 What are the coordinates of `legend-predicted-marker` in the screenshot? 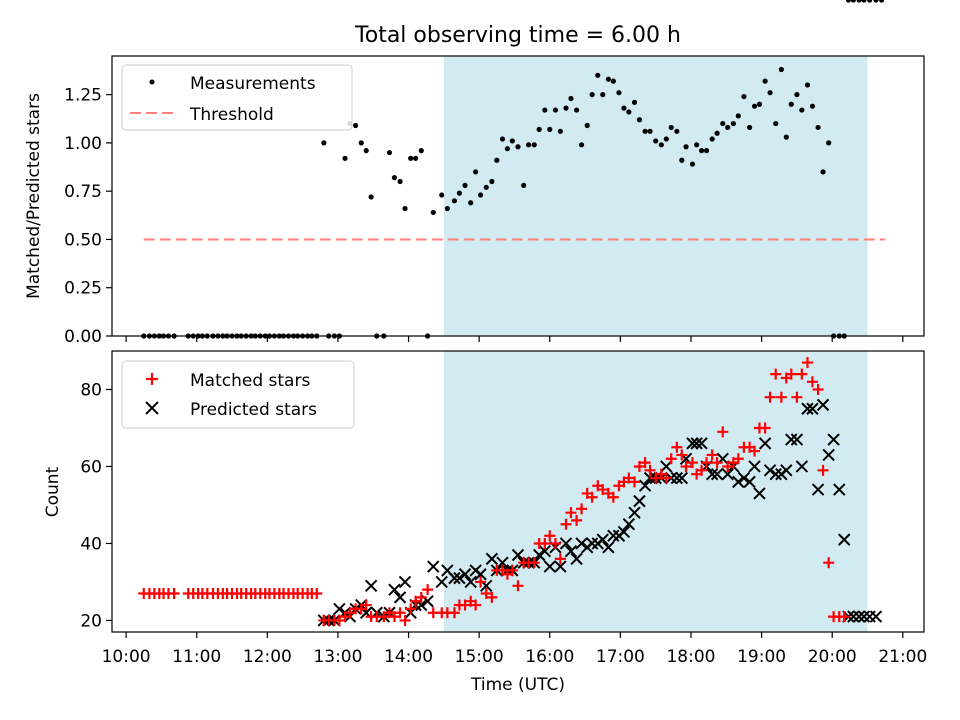 It's located at (152, 408).